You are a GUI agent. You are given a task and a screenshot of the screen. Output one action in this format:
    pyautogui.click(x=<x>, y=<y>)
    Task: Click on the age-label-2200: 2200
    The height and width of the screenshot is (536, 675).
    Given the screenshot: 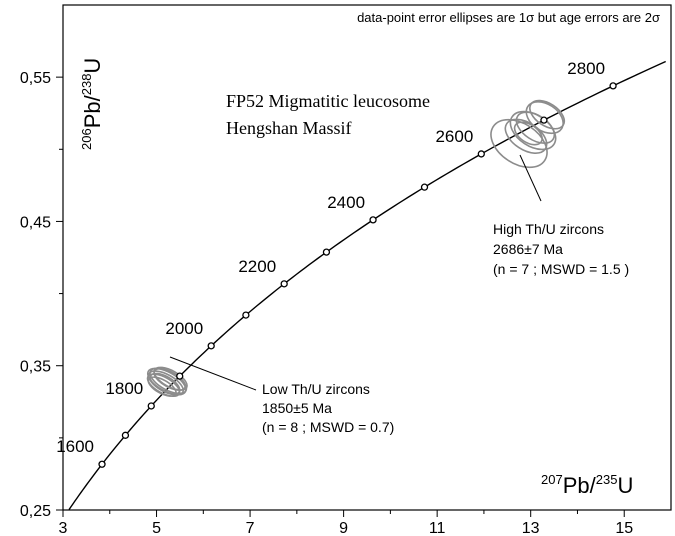 What is the action you would take?
    pyautogui.click(x=257, y=266)
    